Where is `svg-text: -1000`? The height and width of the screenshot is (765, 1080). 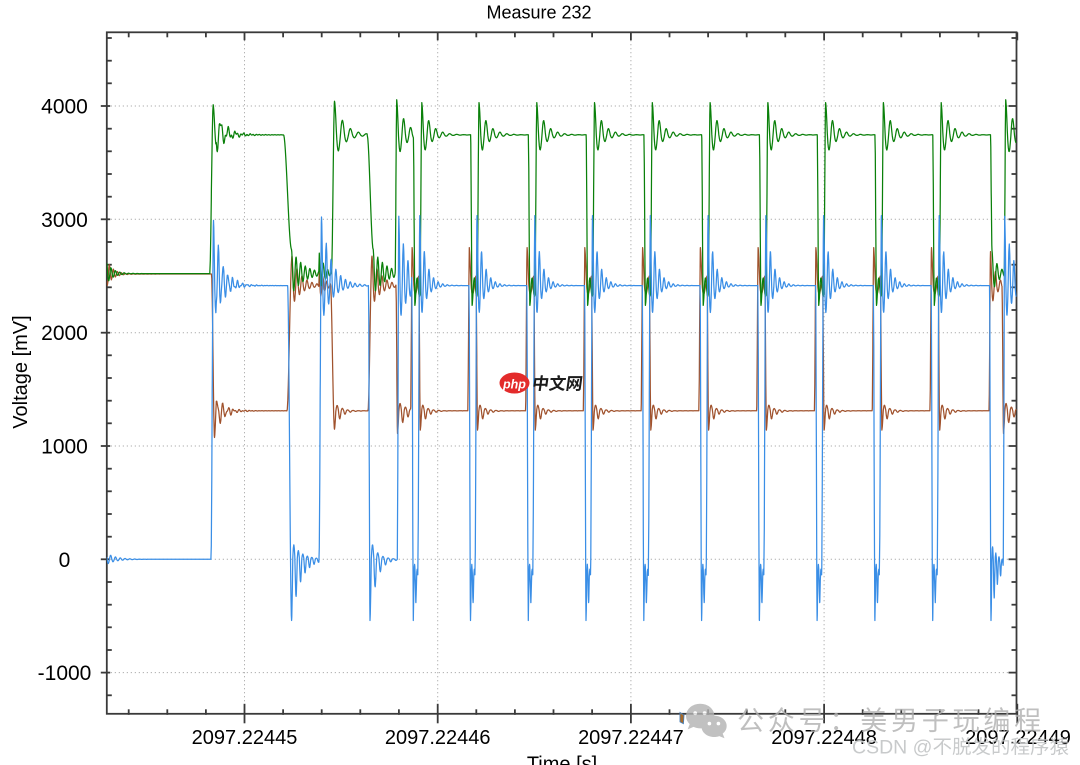
svg-text: -1000 is located at coordinates (65, 673).